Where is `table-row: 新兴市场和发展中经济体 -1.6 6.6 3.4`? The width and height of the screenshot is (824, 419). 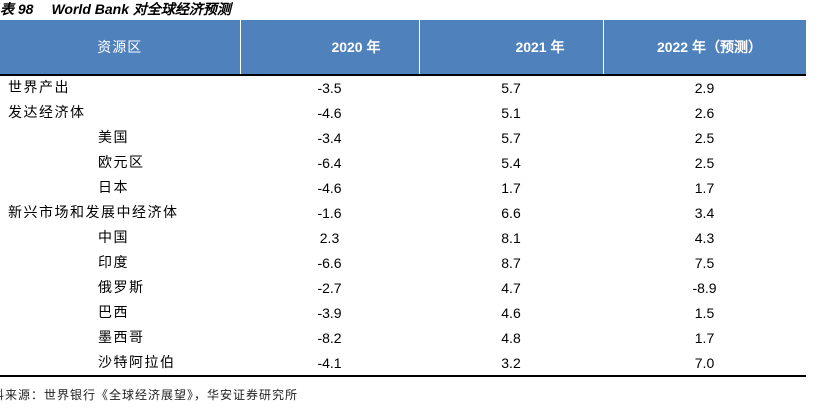 table-row: 新兴市场和发展中经济体 -1.6 6.6 3.4 is located at coordinates (403, 212).